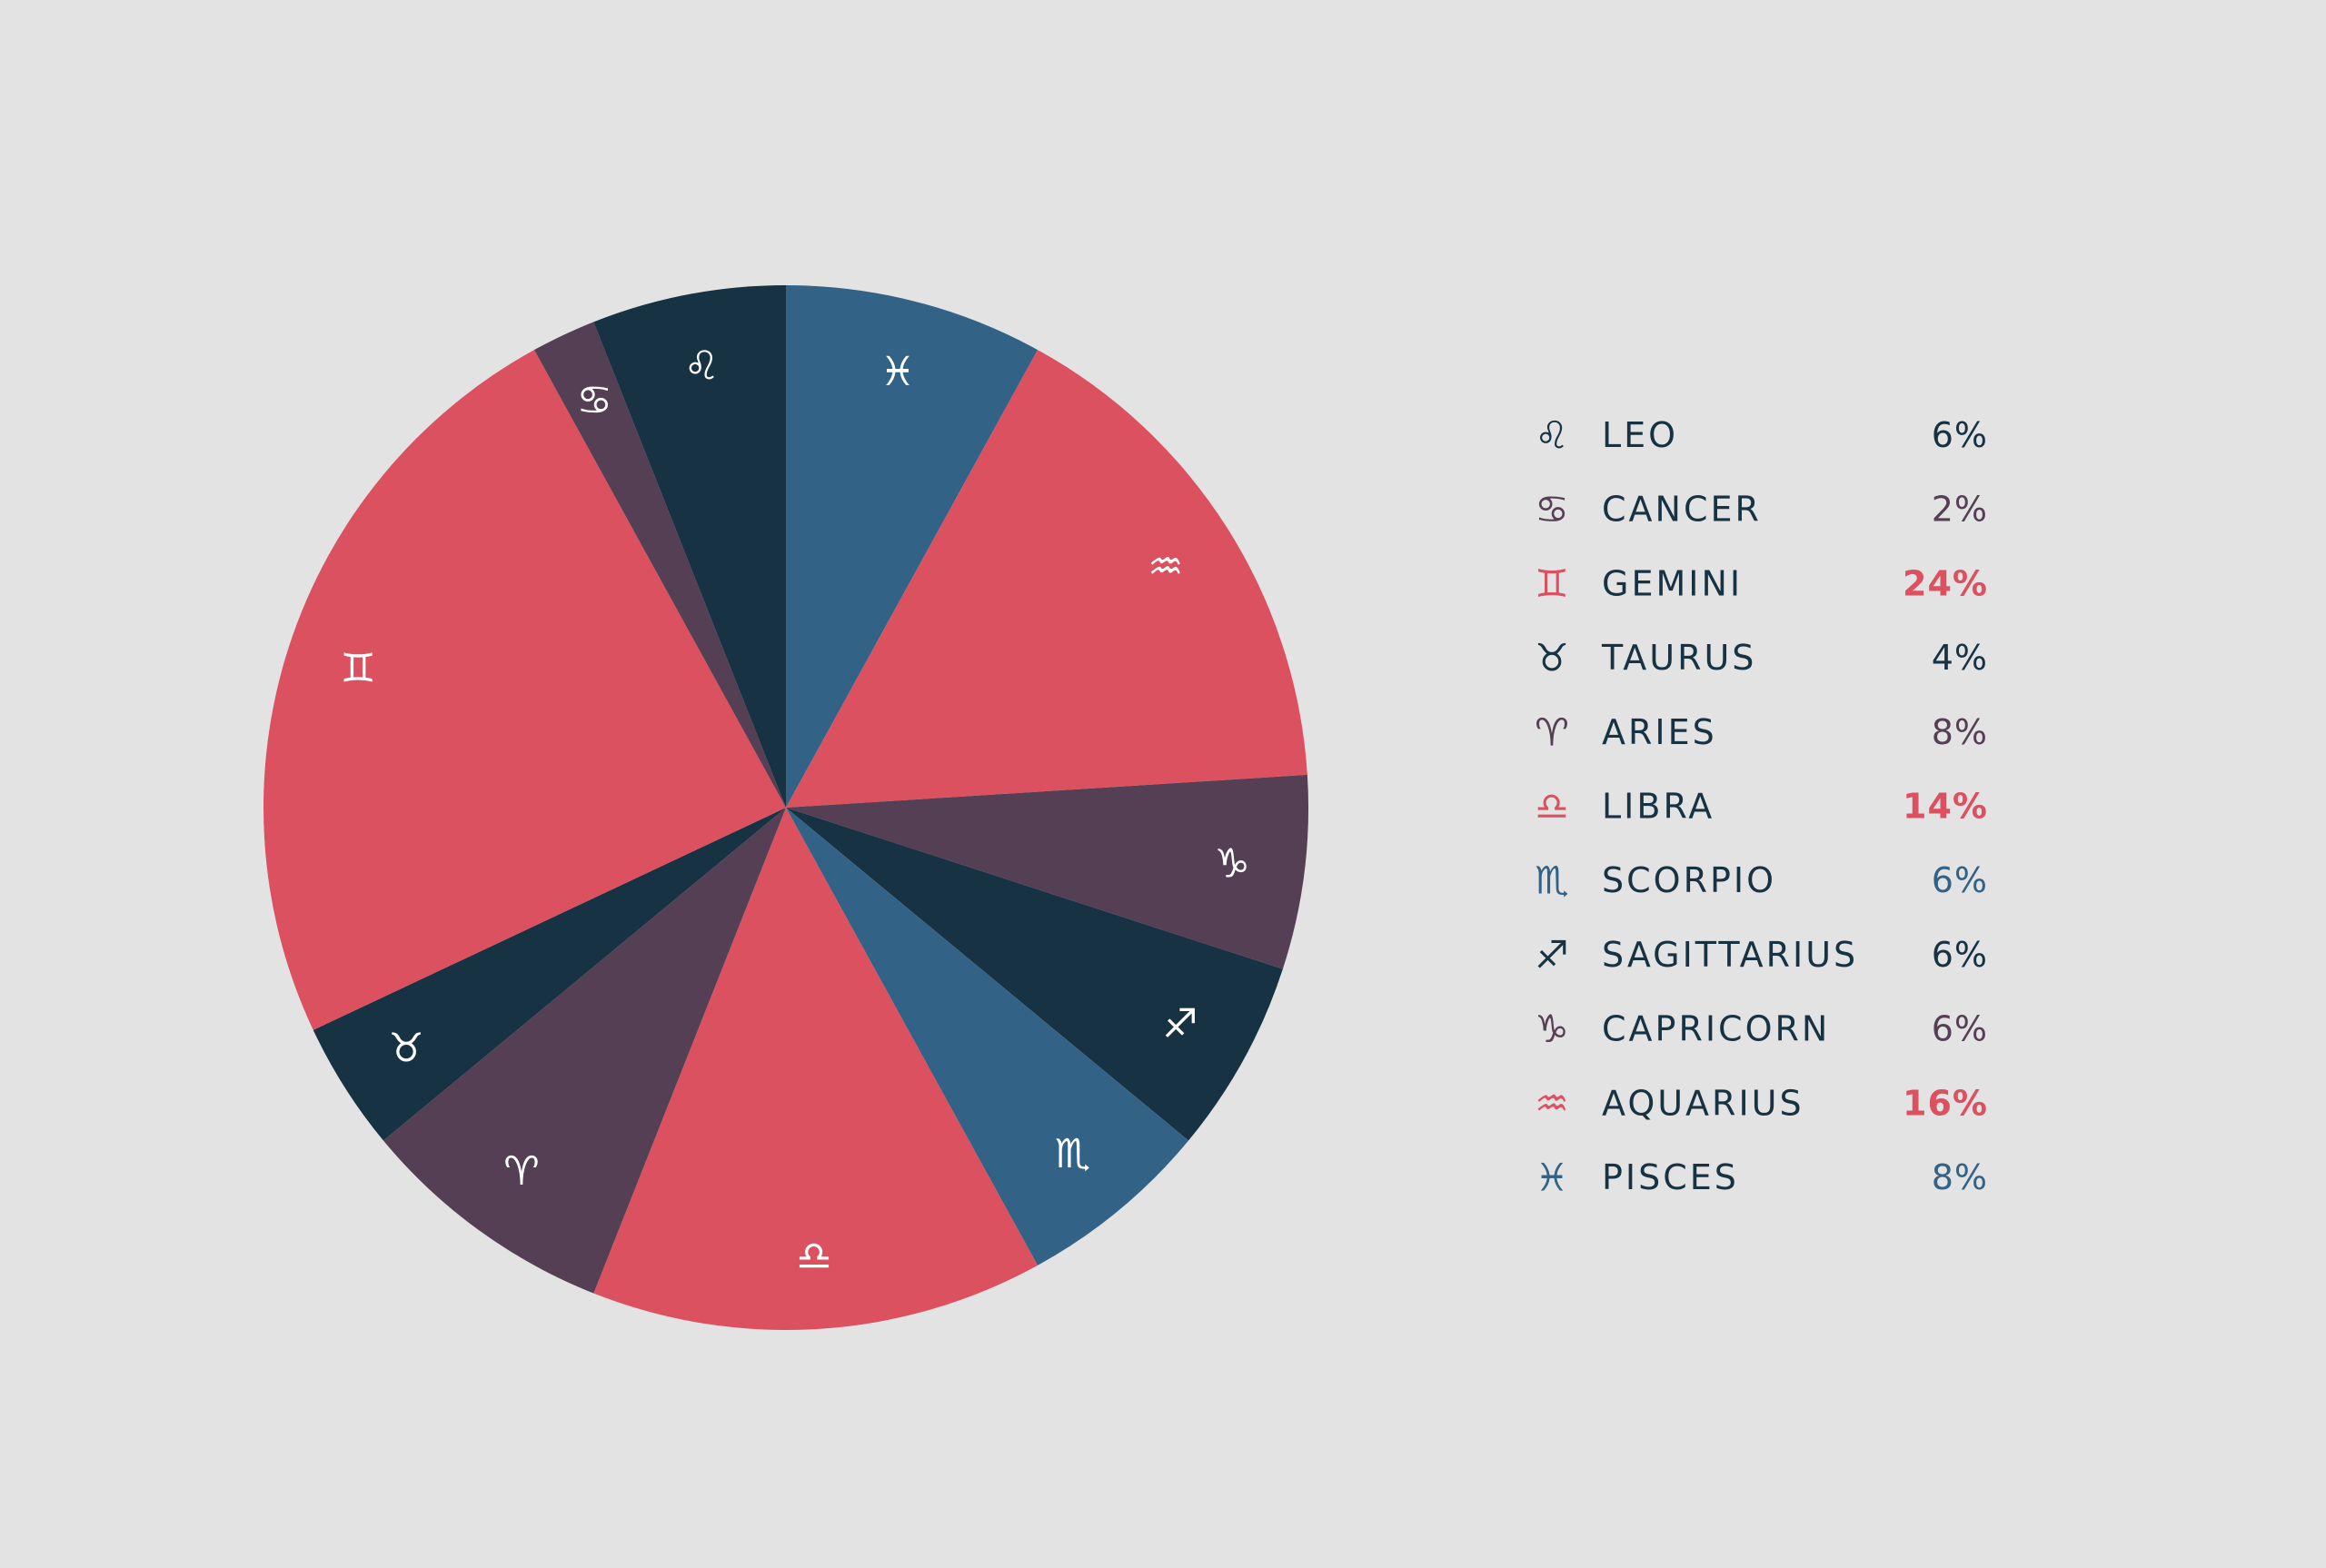  I want to click on legend-value: 14%, so click(1945, 807).